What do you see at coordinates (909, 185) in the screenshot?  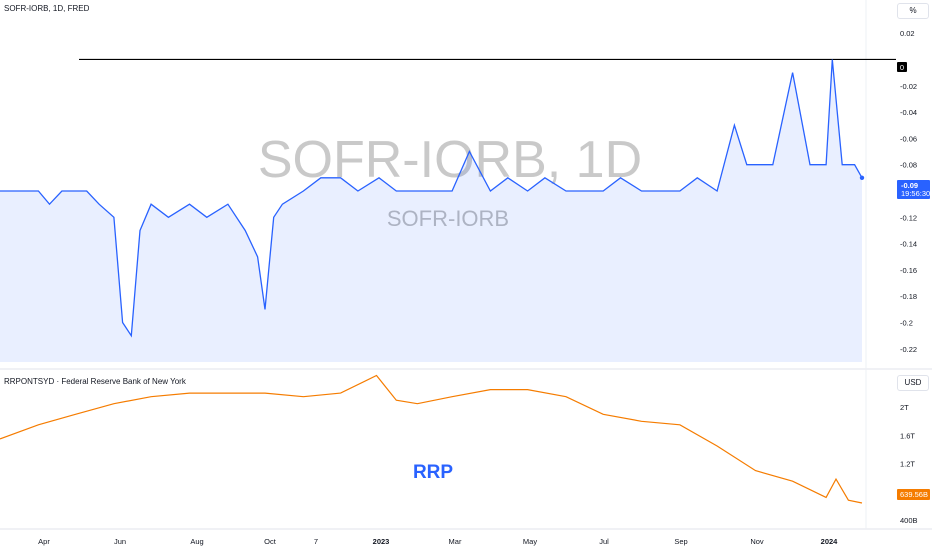 I see `sofr-price-label: -0.09` at bounding box center [909, 185].